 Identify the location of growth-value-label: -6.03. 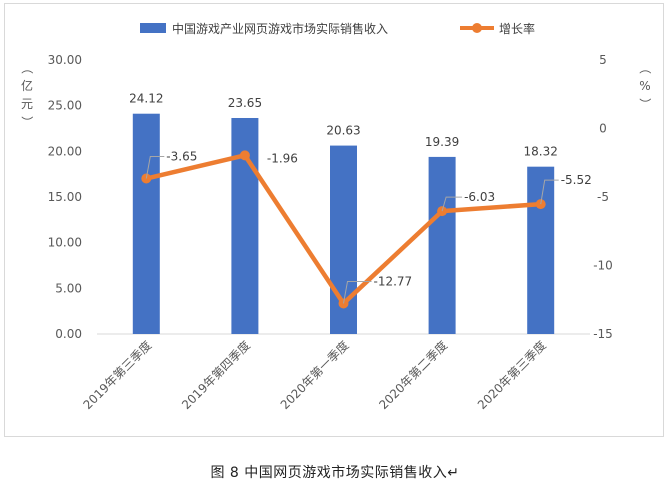
(479, 197).